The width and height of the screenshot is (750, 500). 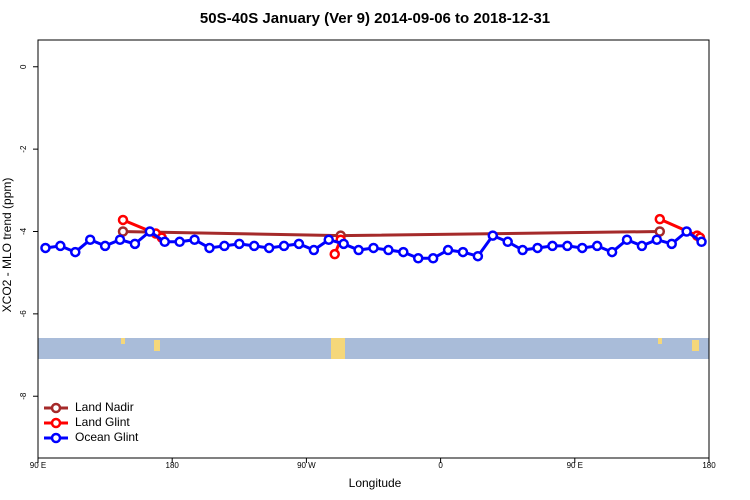 I want to click on legend-label: Ocean Glint, so click(x=107, y=437).